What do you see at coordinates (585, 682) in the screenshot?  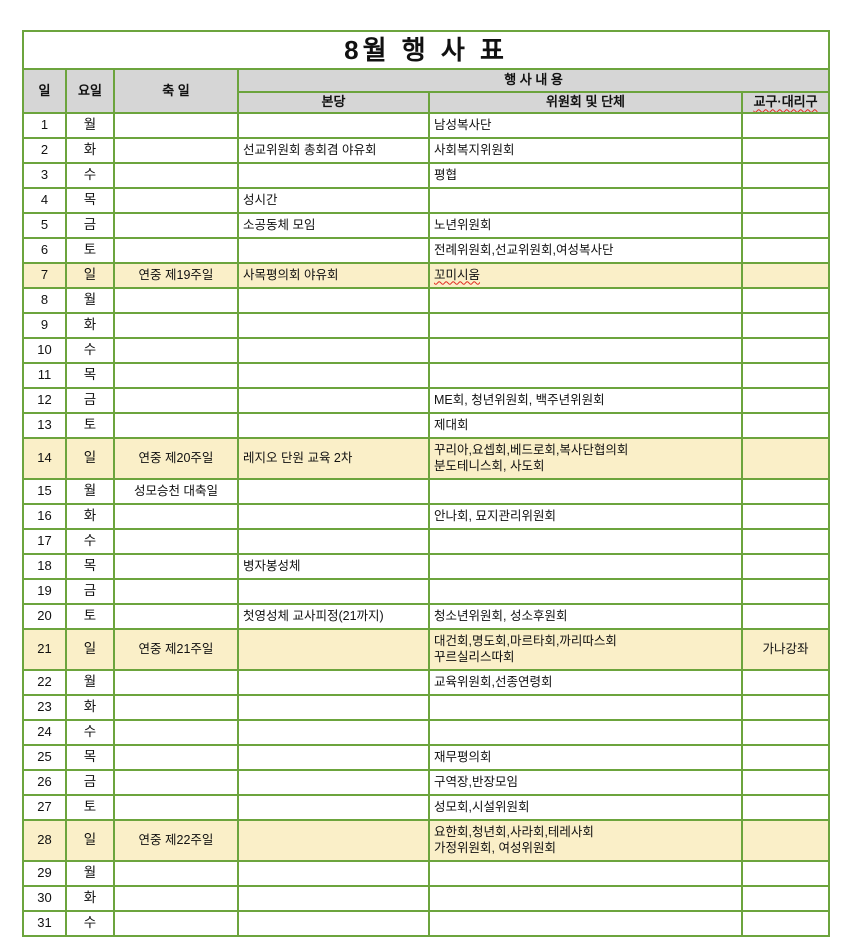 I see `committee-cell: 교육위원회,선종연령회` at bounding box center [585, 682].